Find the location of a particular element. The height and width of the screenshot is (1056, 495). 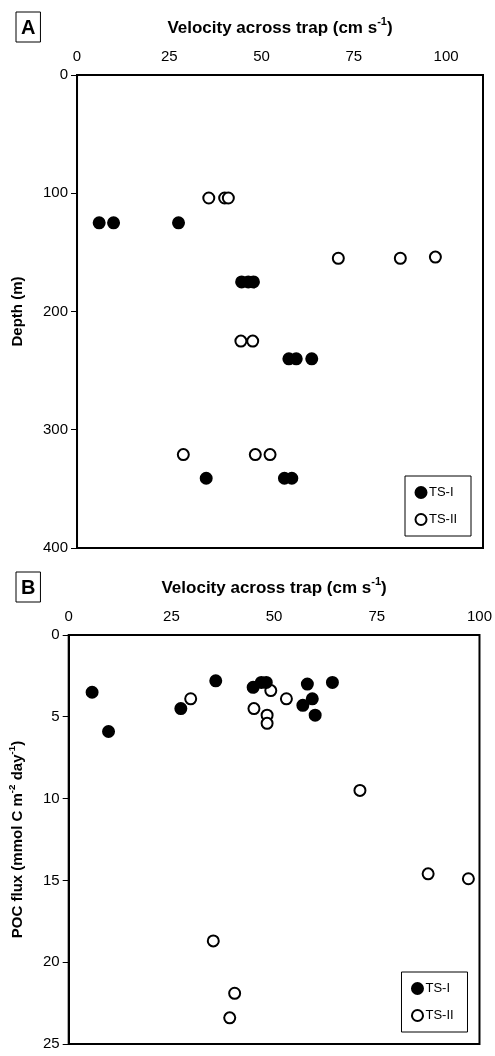

y-tick-label: 15 is located at coordinates (51, 879).